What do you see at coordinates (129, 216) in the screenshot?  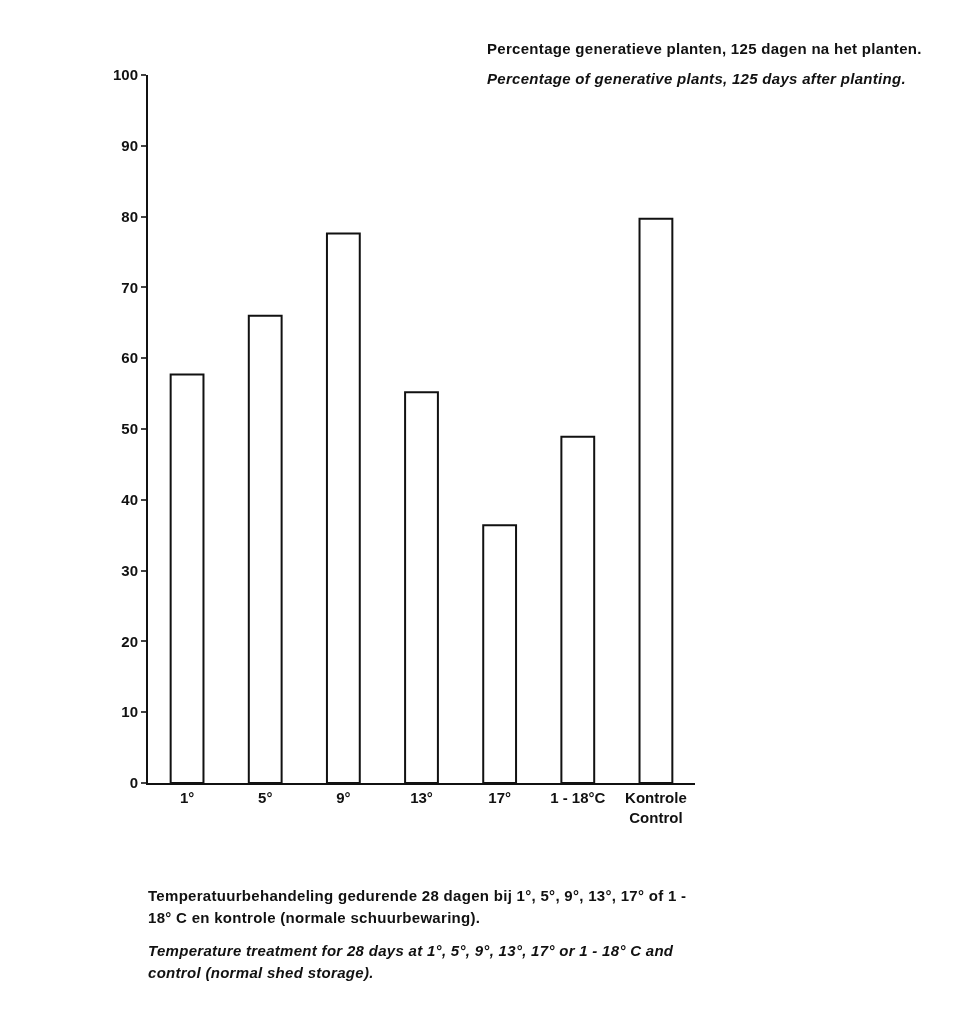 I see `y-tick-label: 80` at bounding box center [129, 216].